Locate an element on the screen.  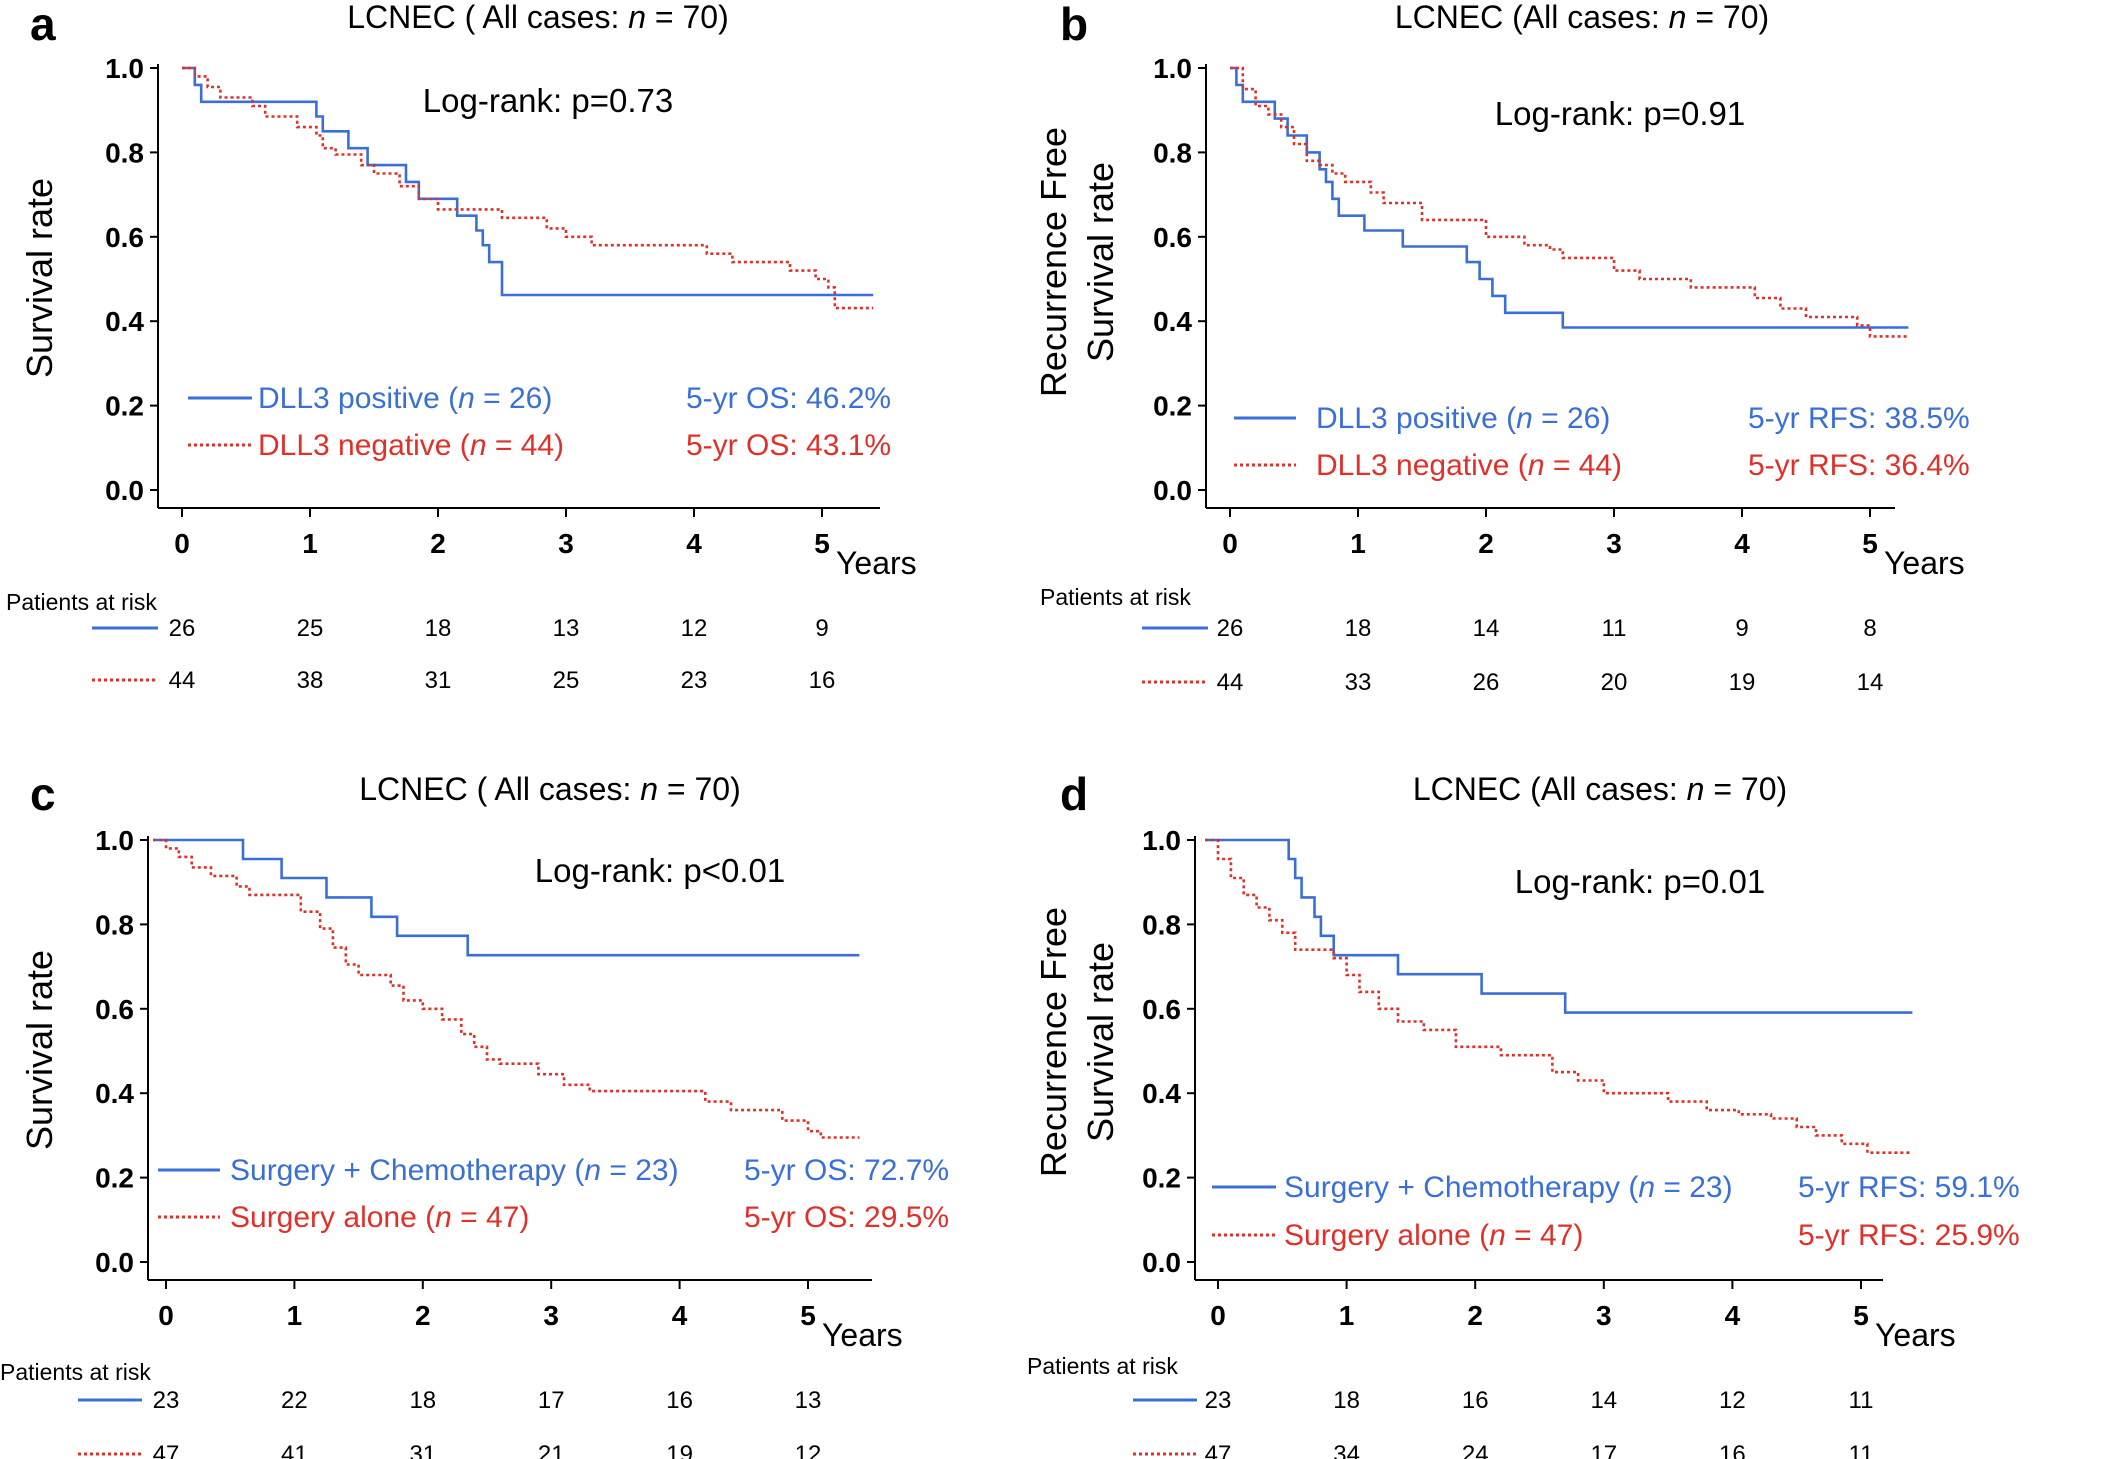
legend-stat-2: 5-yr OS: 29.5% is located at coordinates (846, 1217).